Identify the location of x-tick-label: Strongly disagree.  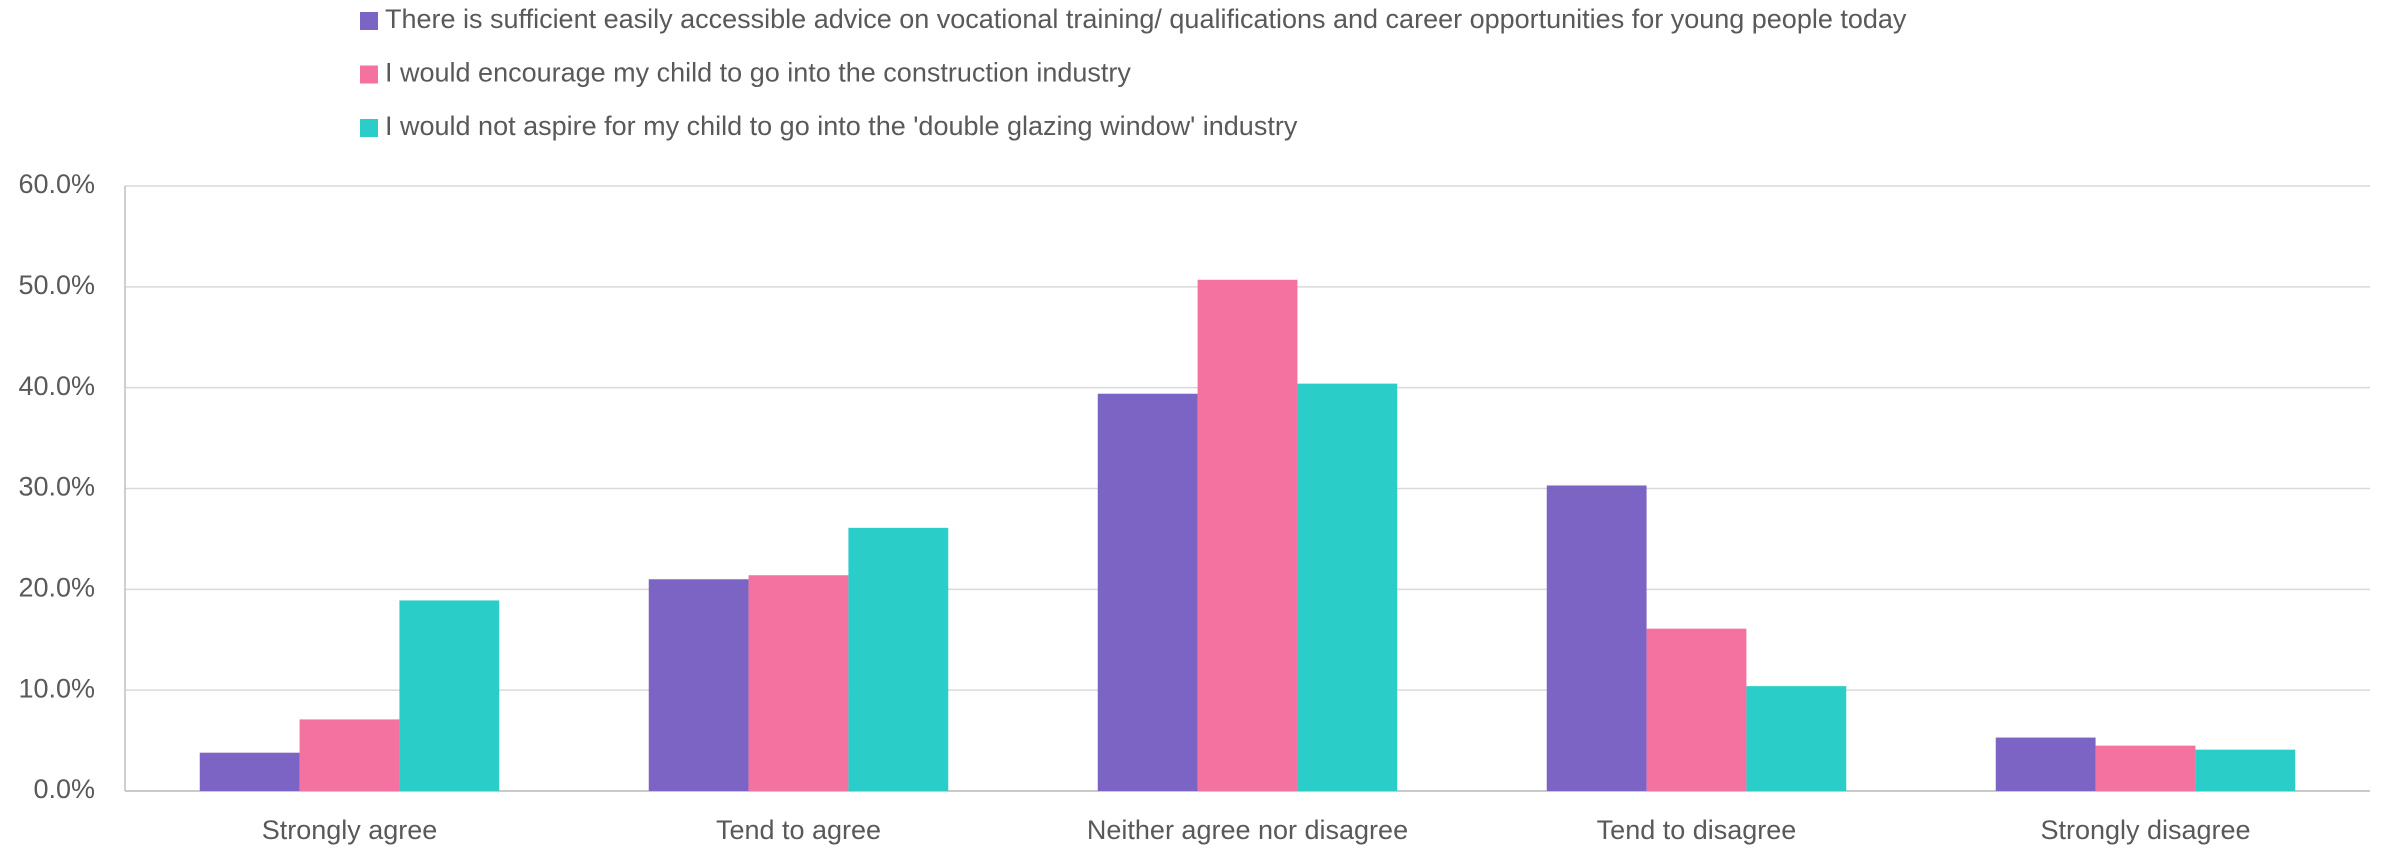
(2145, 830).